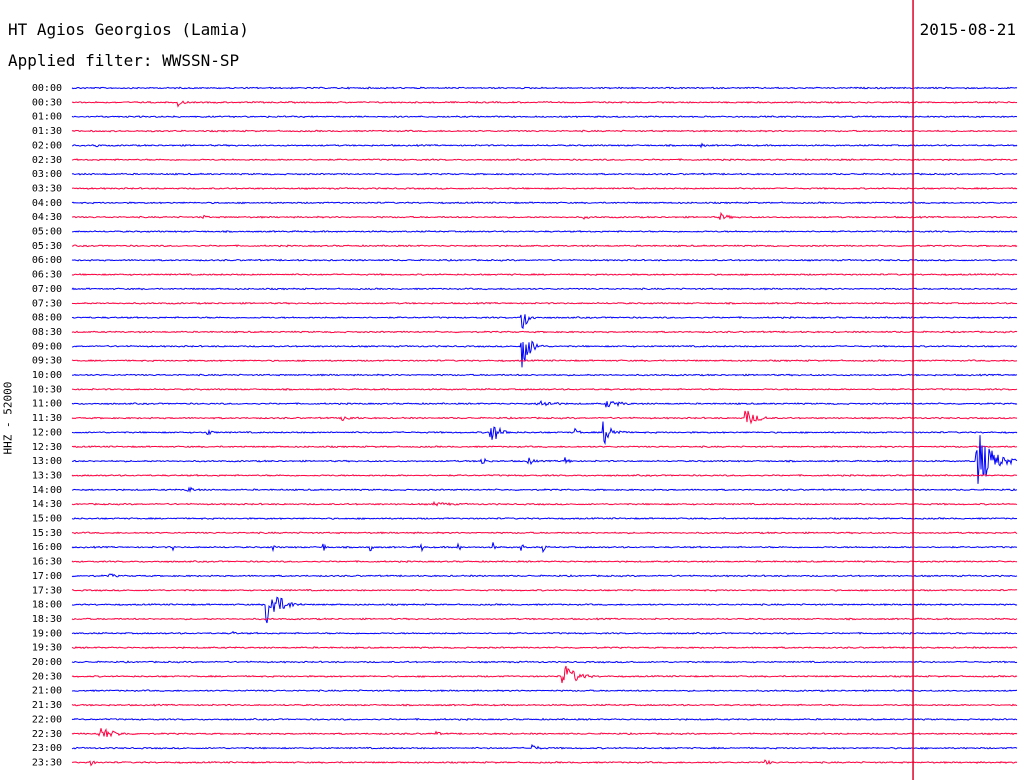 The width and height of the screenshot is (1024, 780). Describe the element at coordinates (47, 762) in the screenshot. I see `row-time-label: 23:30` at that location.